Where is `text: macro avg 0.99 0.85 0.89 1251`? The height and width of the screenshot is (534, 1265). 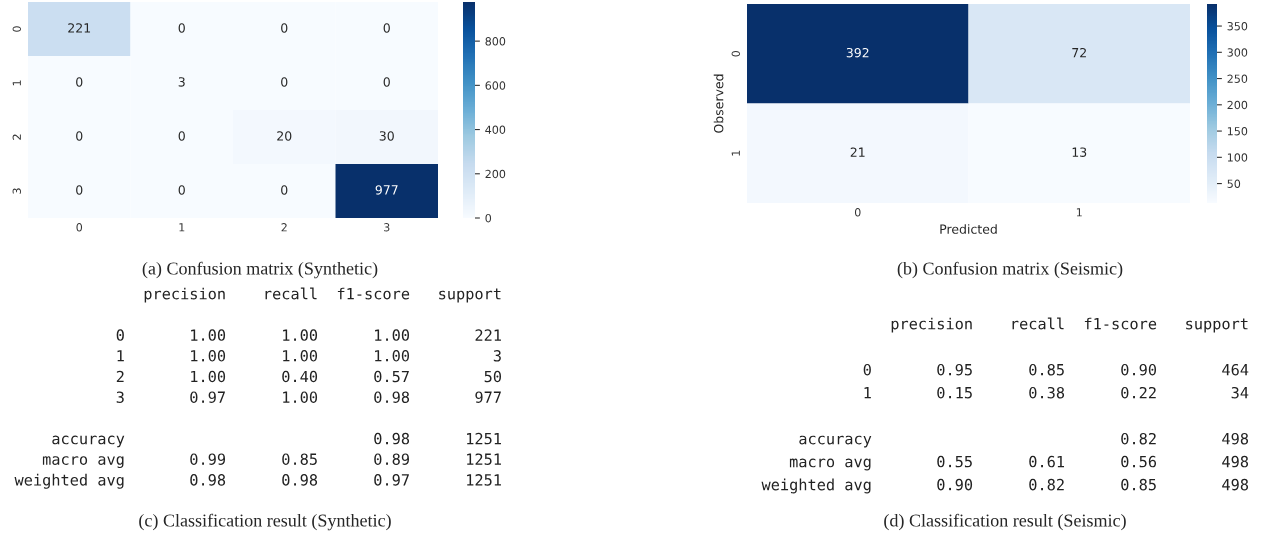
text: macro avg 0.99 0.85 0.89 1251 is located at coordinates (271, 461).